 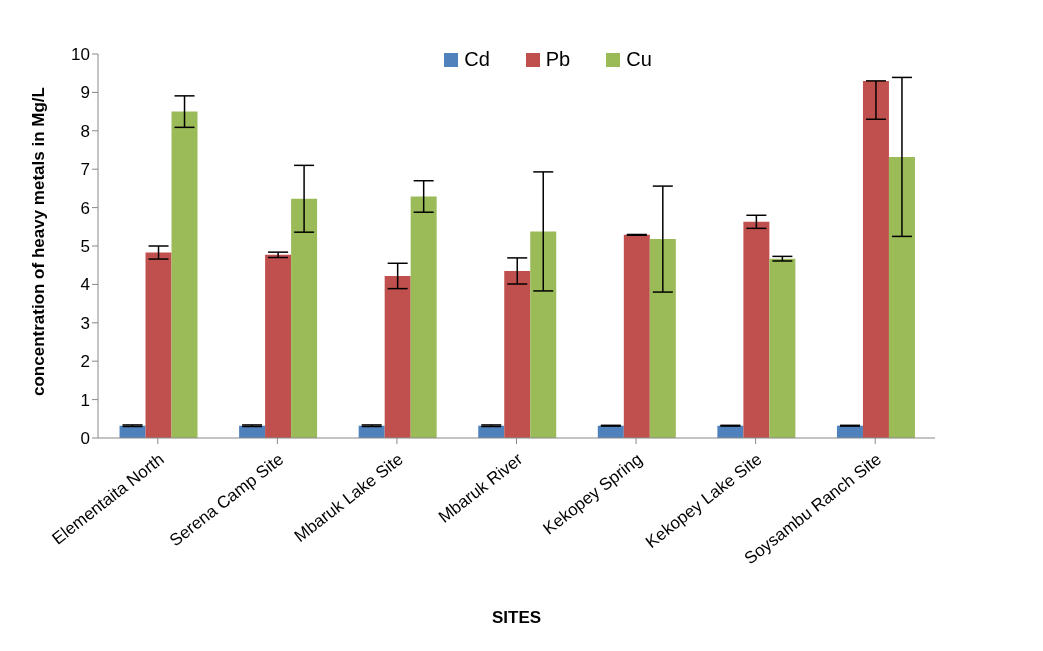 I want to click on y-tick-label: 8, so click(x=85, y=131).